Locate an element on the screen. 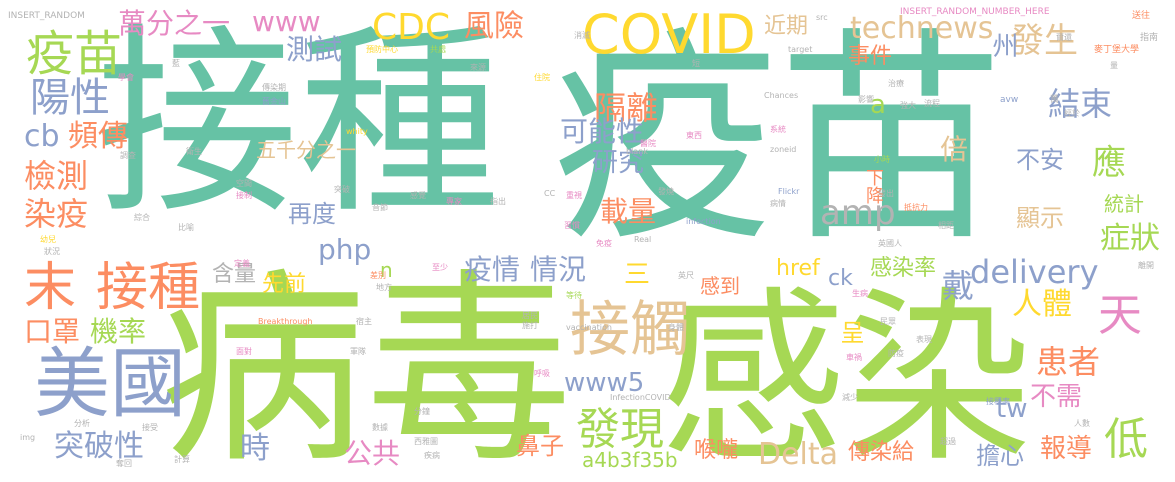  word-ranyi: 染疫 is located at coordinates (56, 214).